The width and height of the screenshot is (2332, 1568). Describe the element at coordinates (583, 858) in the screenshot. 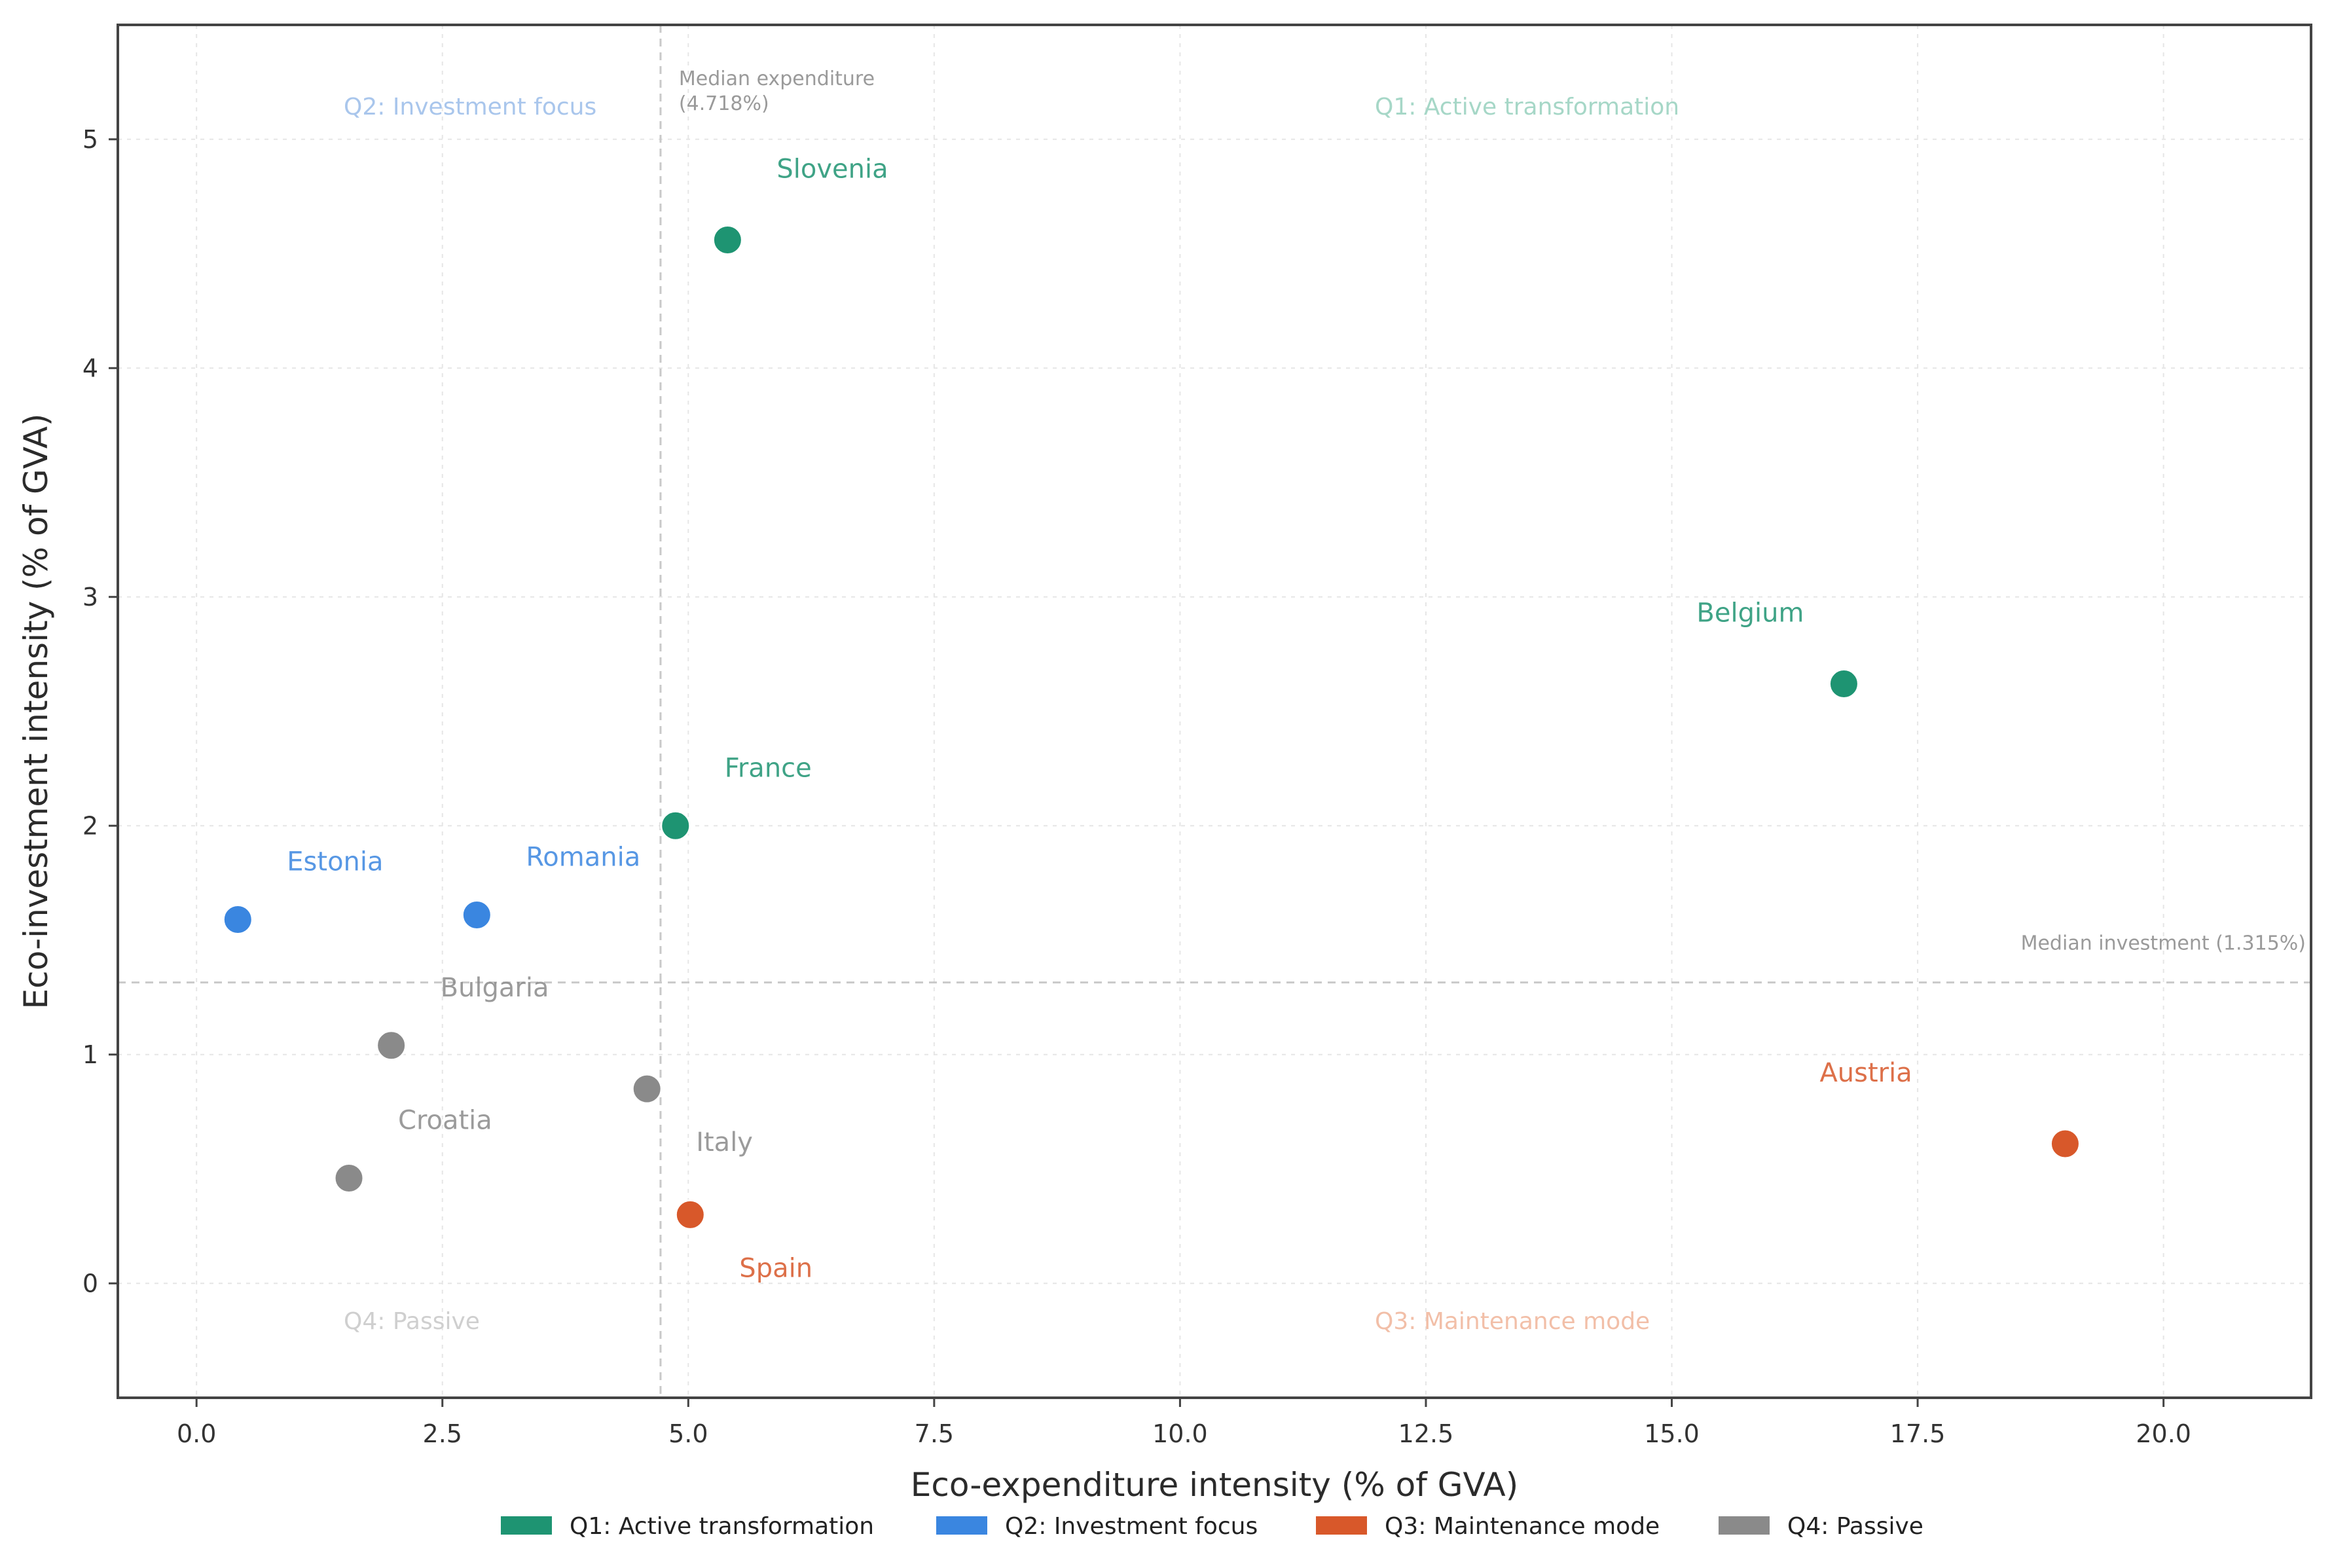

I see `point-label-romania: Romania` at that location.